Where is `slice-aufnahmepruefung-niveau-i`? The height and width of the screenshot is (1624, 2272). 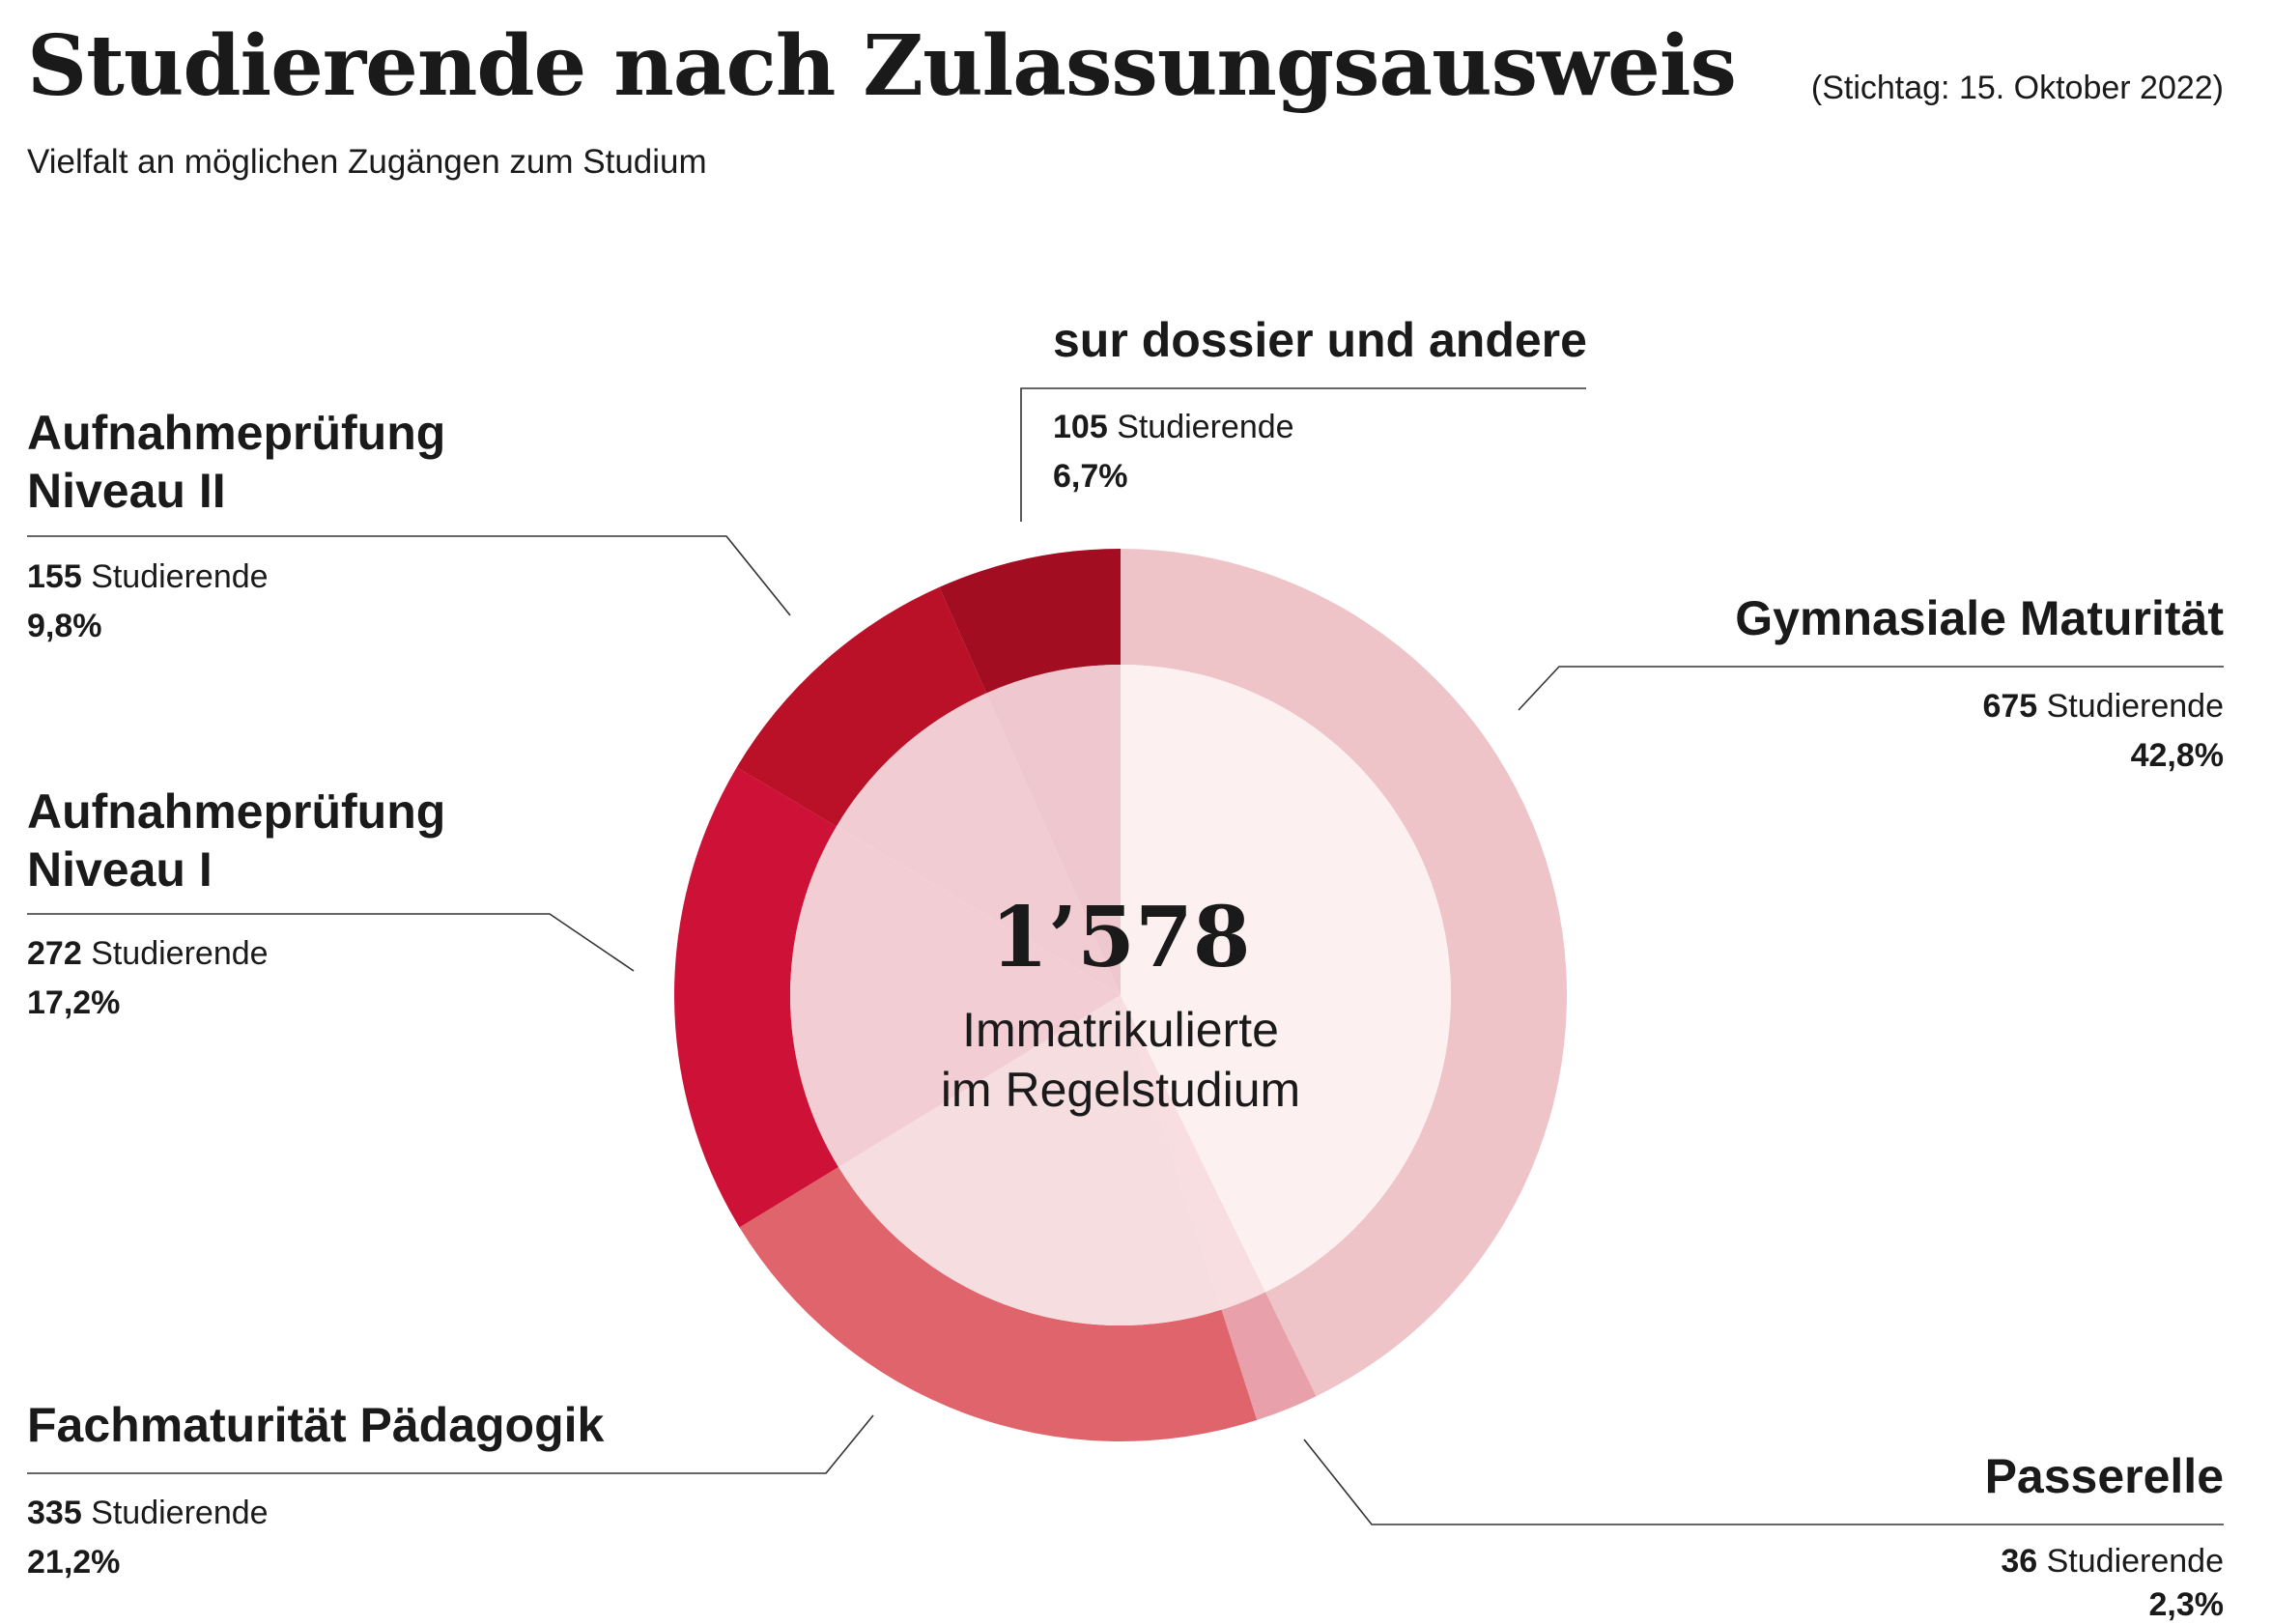 slice-aufnahmepruefung-niveau-i is located at coordinates (755, 998).